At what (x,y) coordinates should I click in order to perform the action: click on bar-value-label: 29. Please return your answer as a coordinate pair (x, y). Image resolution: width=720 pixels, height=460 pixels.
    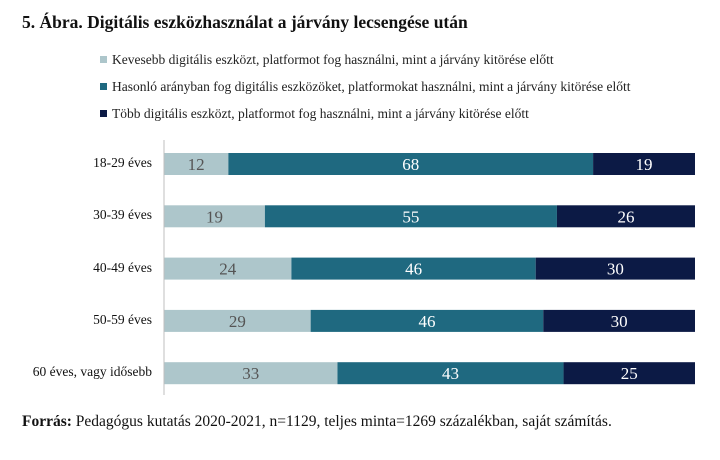
    Looking at the image, I should click on (237, 321).